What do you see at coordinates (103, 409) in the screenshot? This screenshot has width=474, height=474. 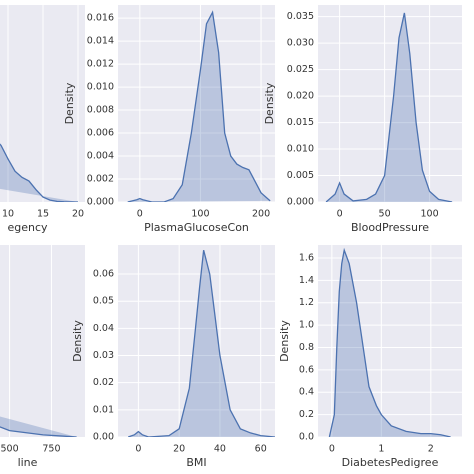 I see `y-tick-label: 0.01` at bounding box center [103, 409].